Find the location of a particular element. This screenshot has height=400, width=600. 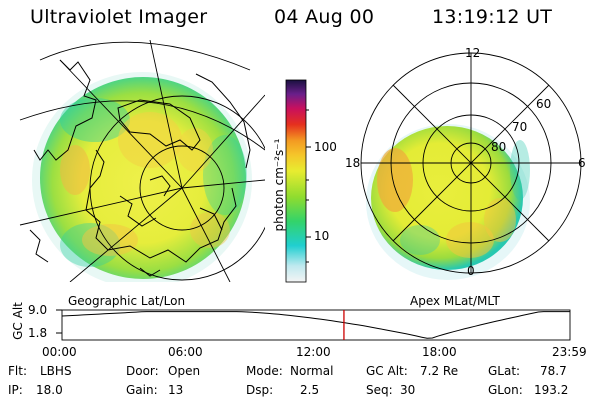

mlat-label-80: 80 is located at coordinates (499, 147).